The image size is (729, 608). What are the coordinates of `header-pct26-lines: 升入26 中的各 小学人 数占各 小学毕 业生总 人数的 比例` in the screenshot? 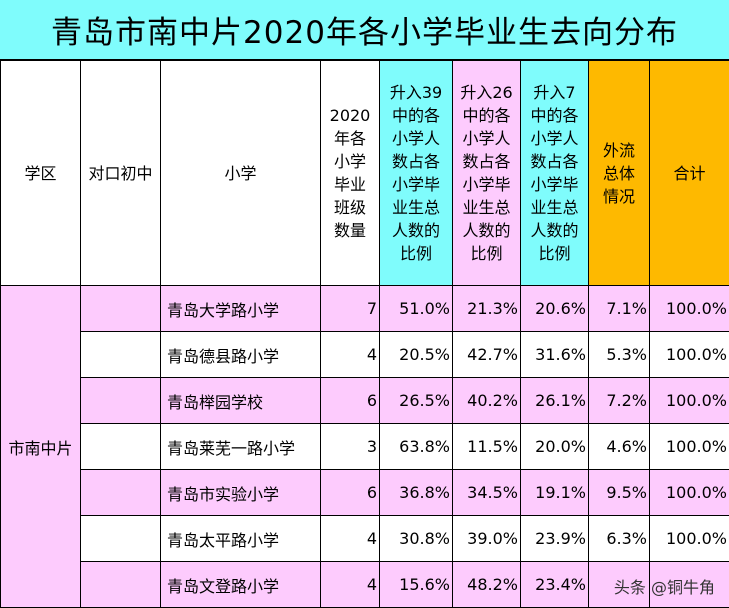 It's located at (486, 173).